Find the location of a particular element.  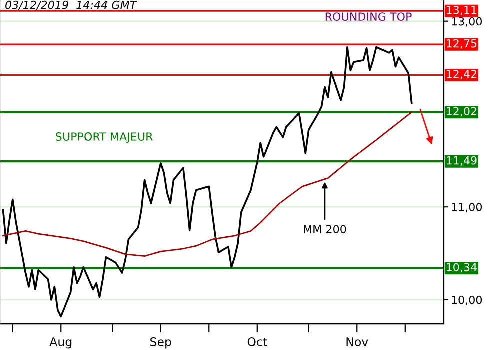

annotation: ROUNDING TOP is located at coordinates (369, 17).